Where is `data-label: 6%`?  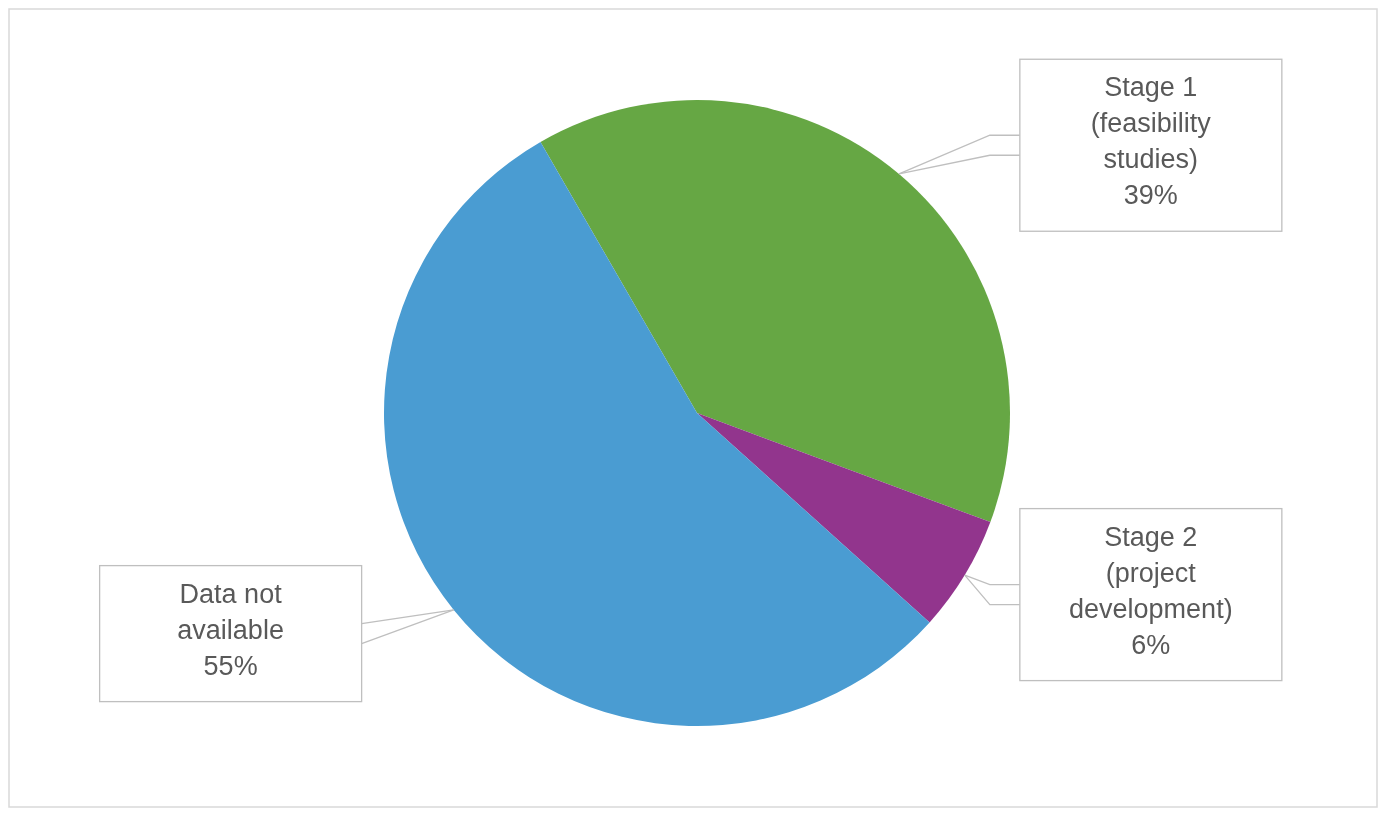 data-label: 6% is located at coordinates (1151, 644).